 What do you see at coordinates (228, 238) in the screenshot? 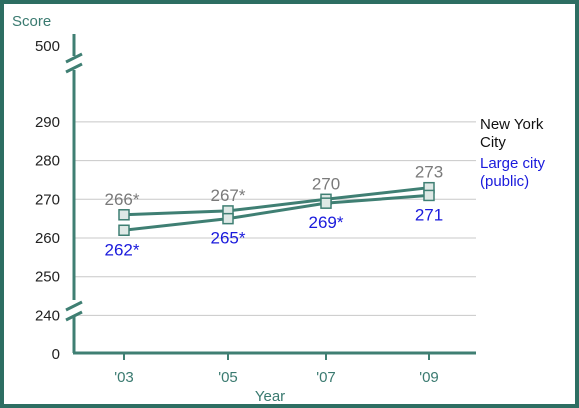
I see `data-label: 265*` at bounding box center [228, 238].